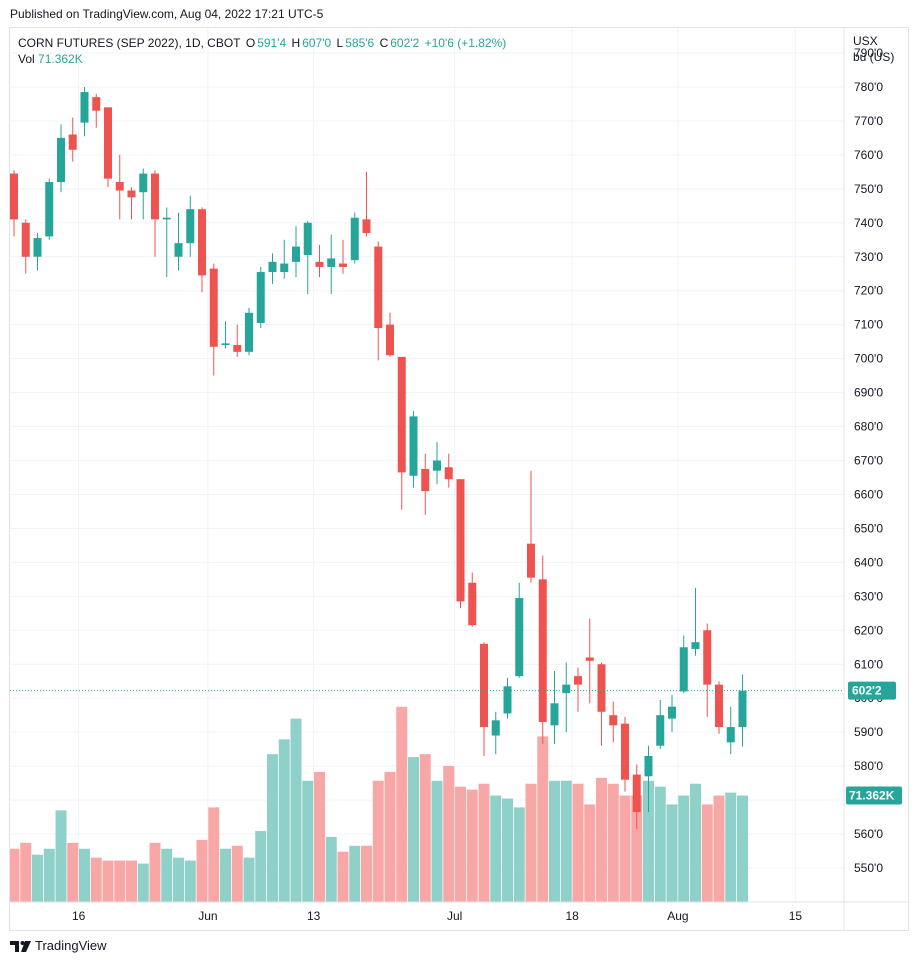 The height and width of the screenshot is (965, 920). What do you see at coordinates (874, 795) in the screenshot?
I see `last-volume-badge: 71.362K` at bounding box center [874, 795].